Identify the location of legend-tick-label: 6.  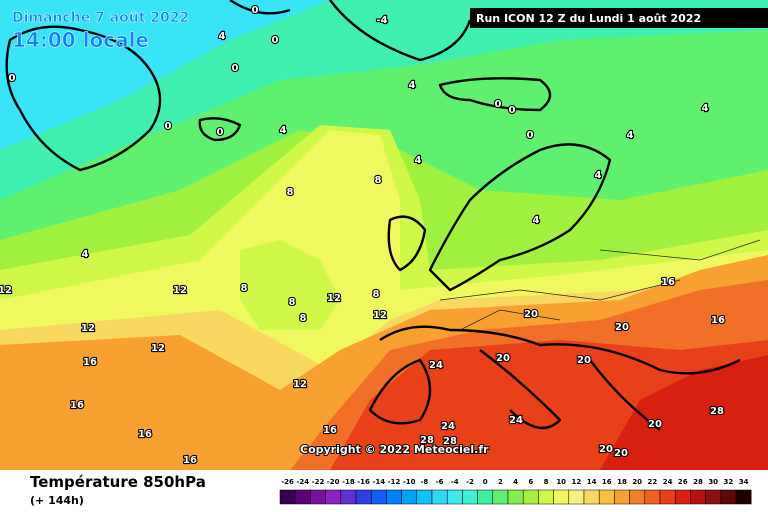
(530, 482).